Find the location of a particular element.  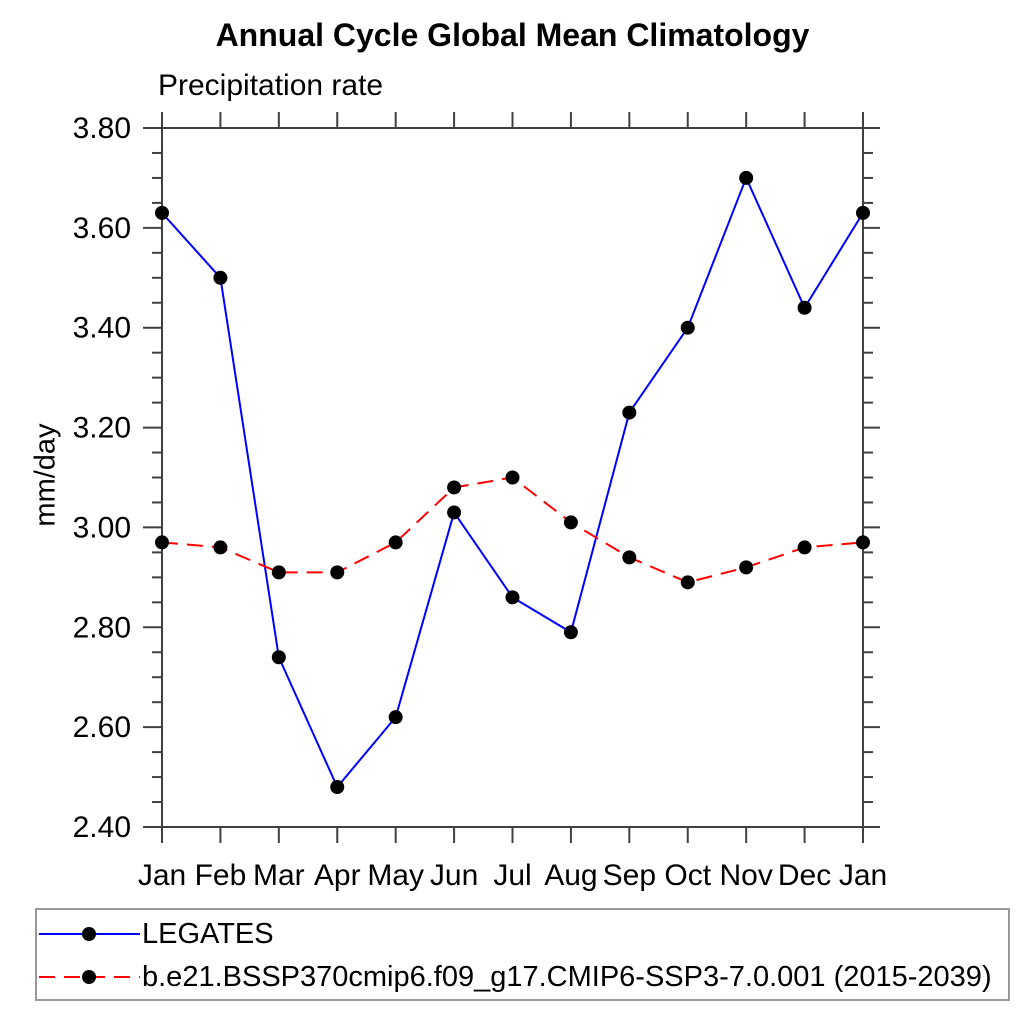

x-tick-label: Feb is located at coordinates (221, 875).